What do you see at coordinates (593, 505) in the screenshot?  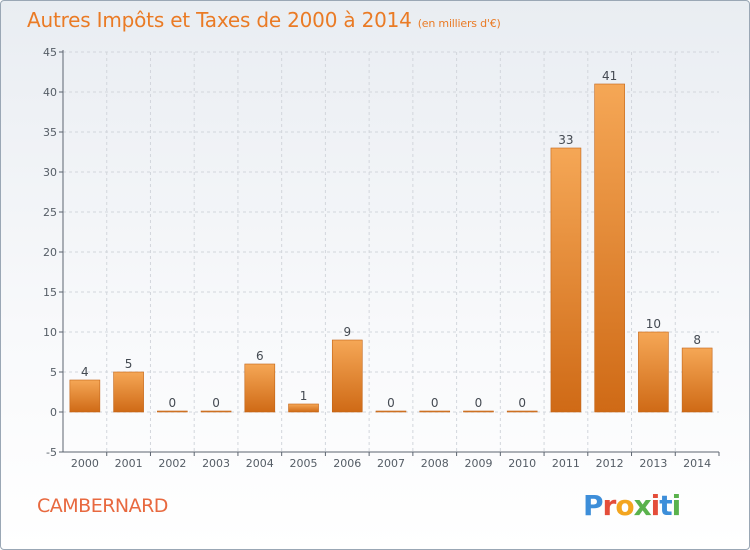 I see `logo-letter: P` at bounding box center [593, 505].